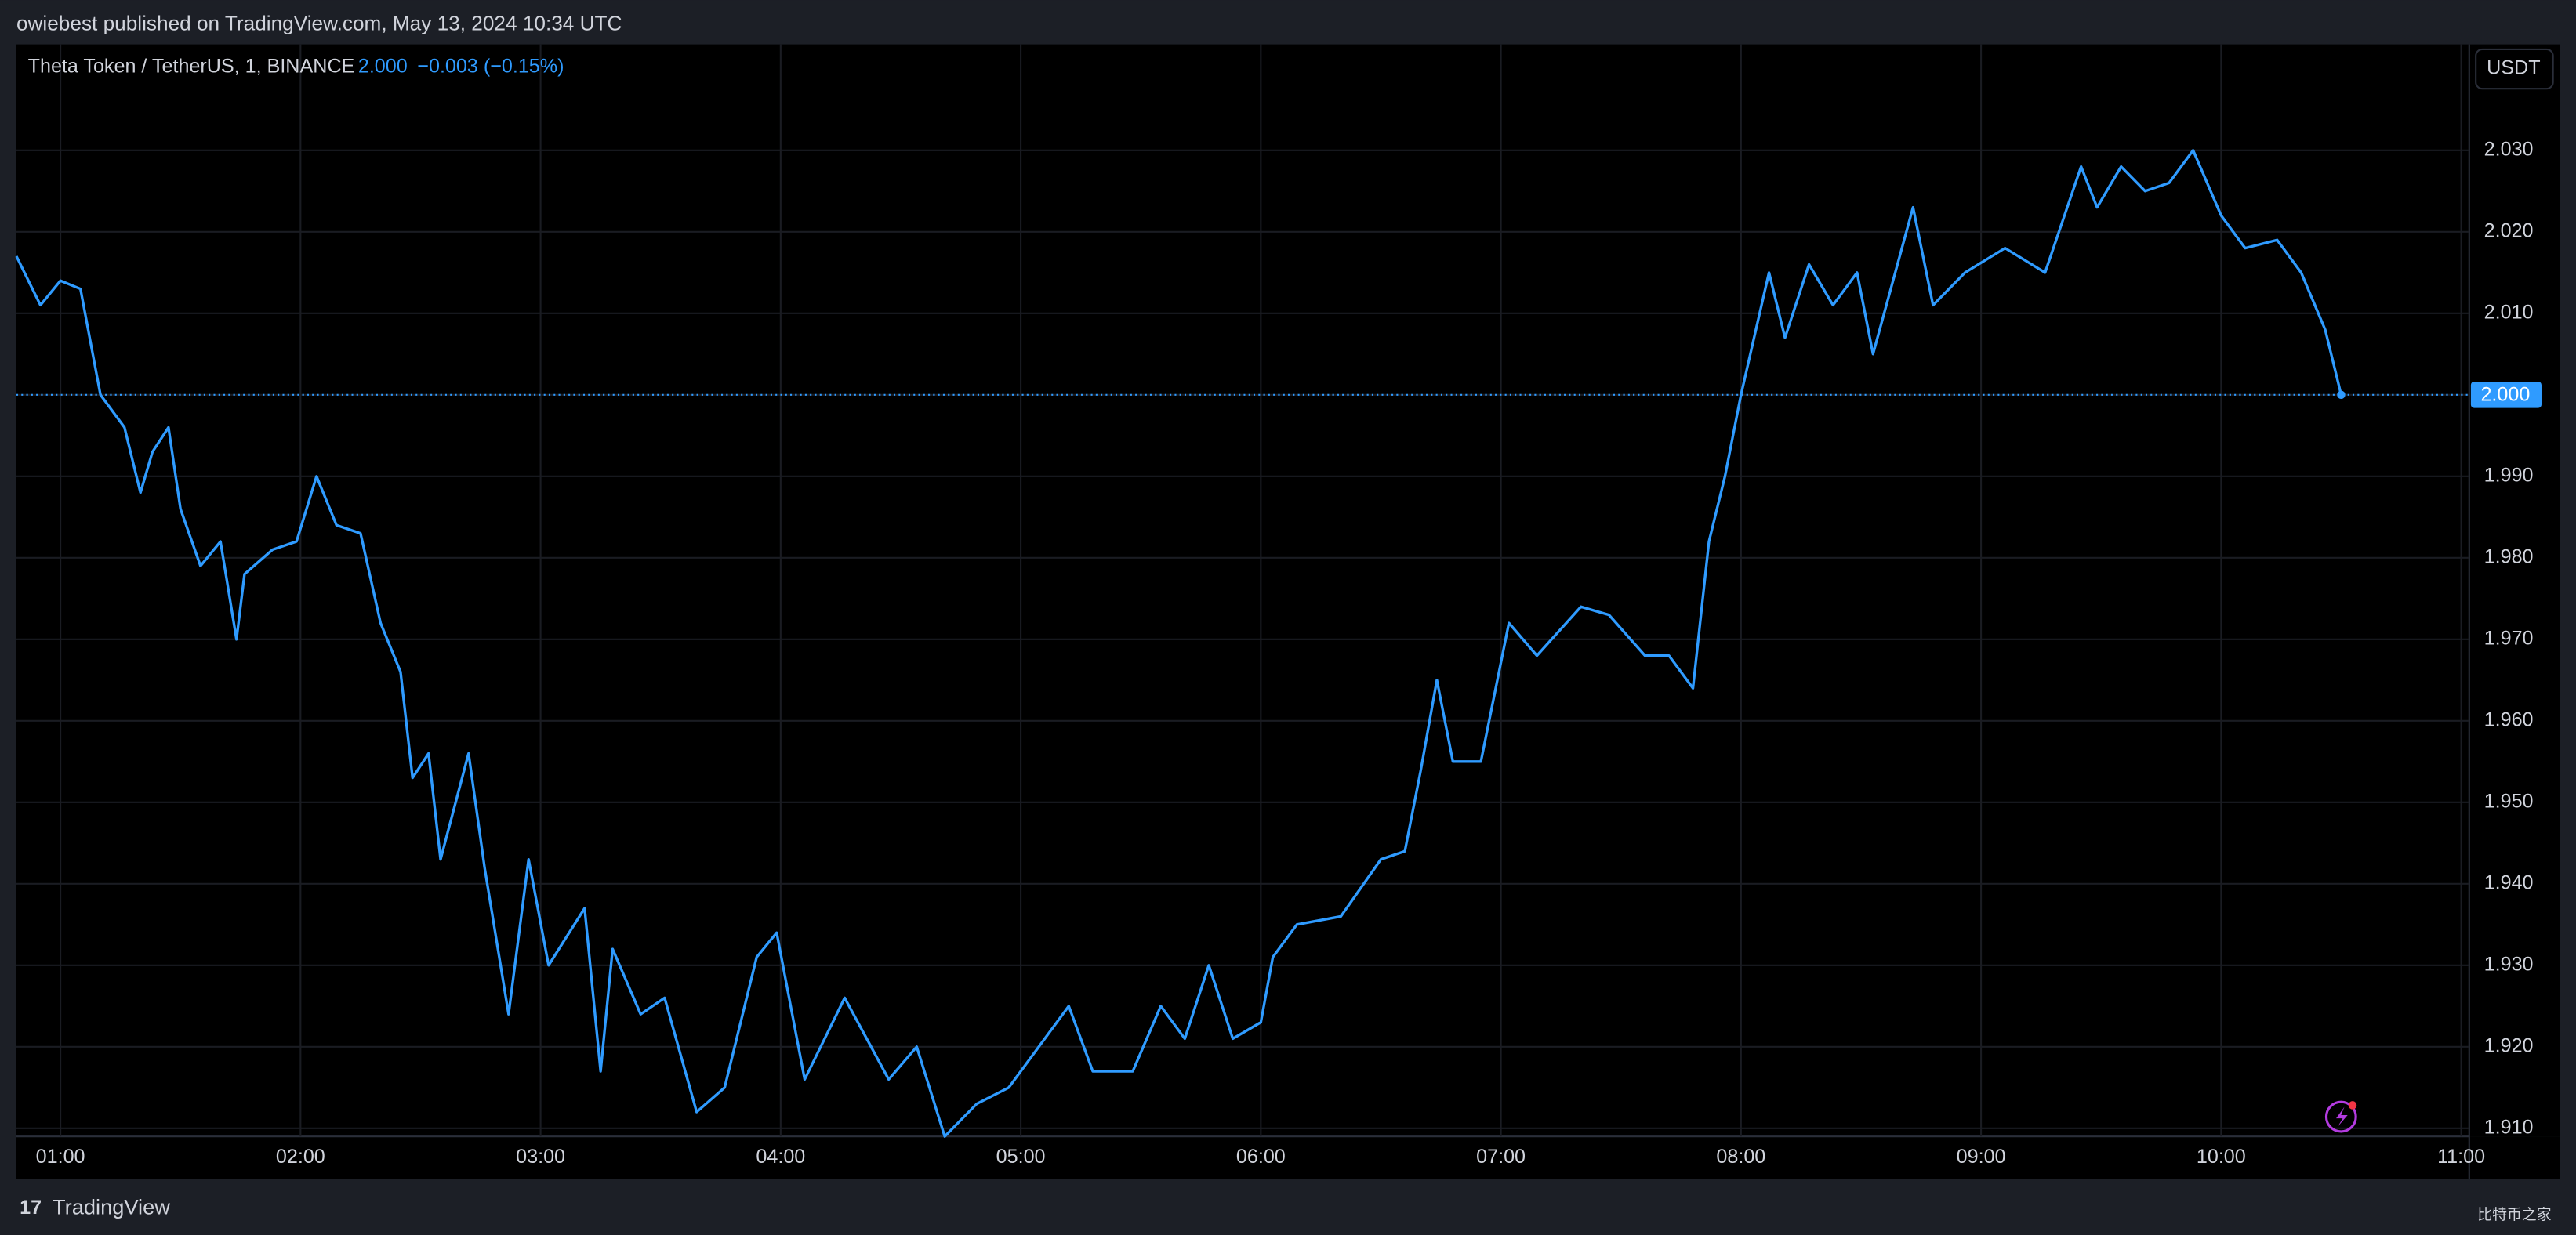 This screenshot has height=1235, width=2576. I want to click on x-tick-label: 03:00, so click(541, 1157).